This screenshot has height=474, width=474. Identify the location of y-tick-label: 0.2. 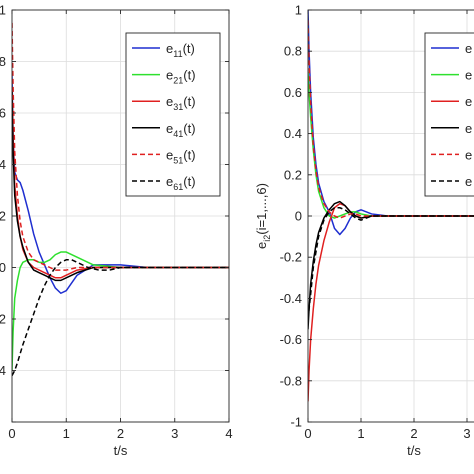
(293, 174).